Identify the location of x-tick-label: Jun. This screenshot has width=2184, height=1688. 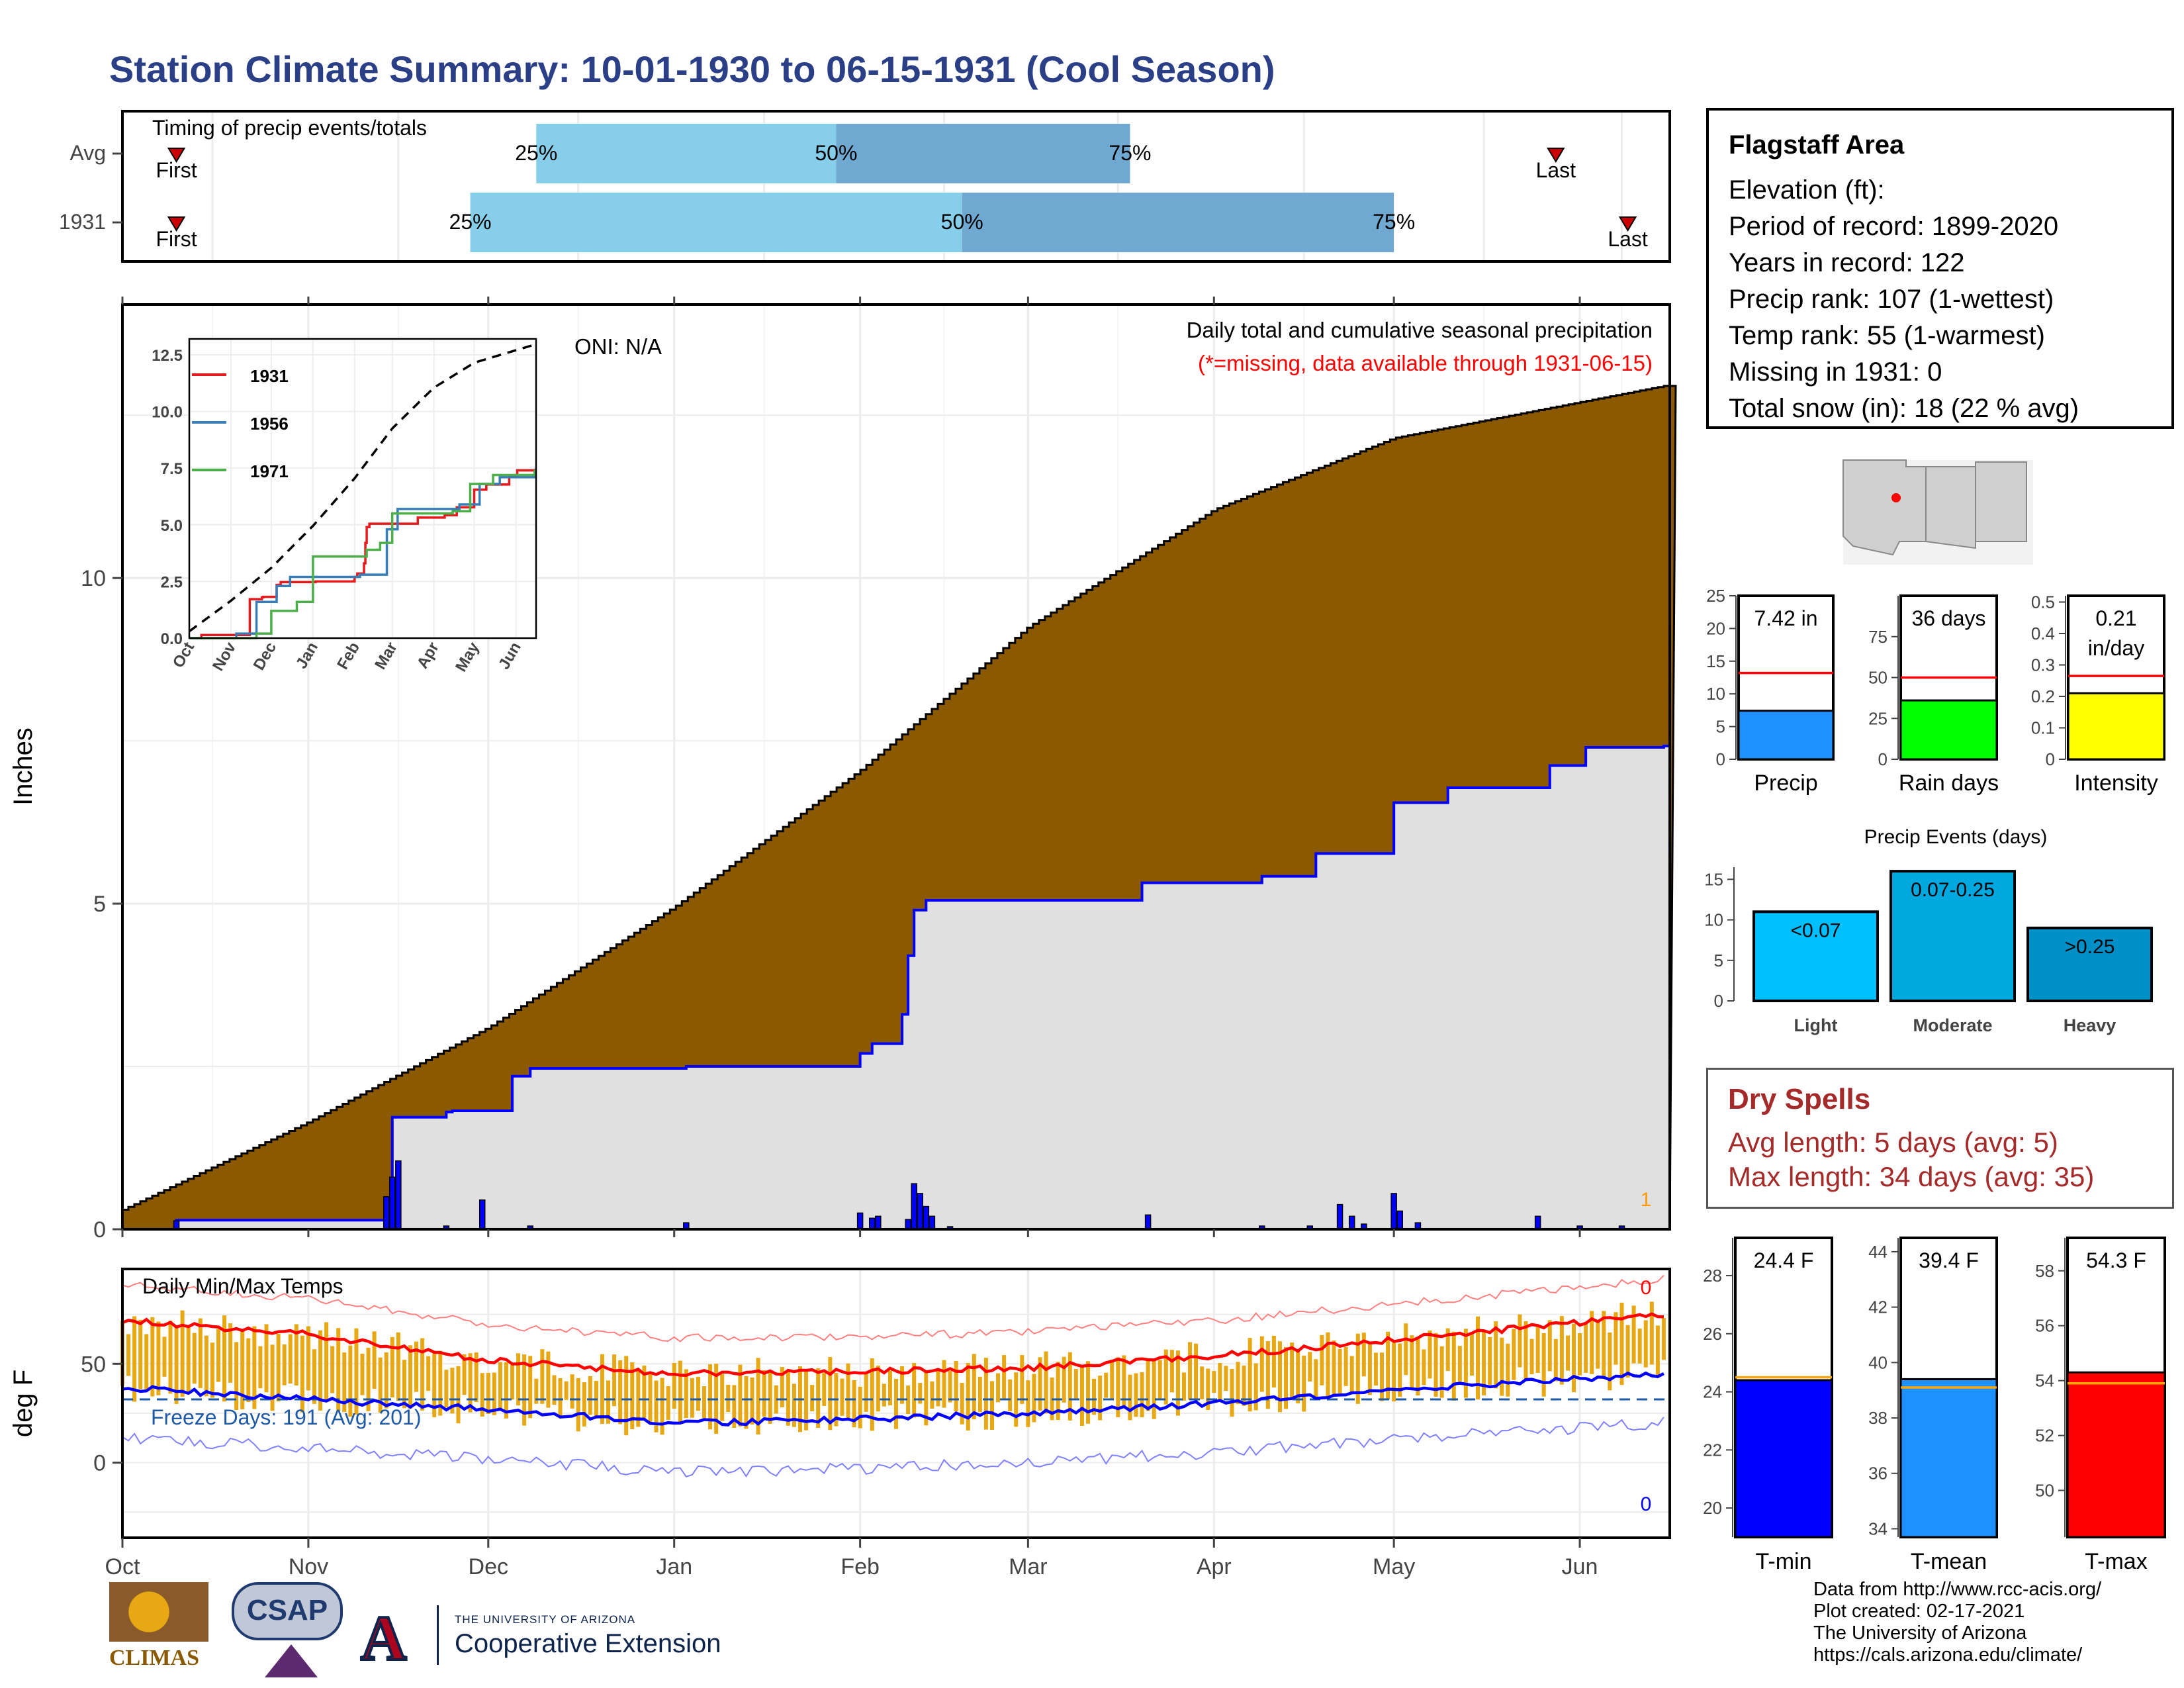
(1580, 1566).